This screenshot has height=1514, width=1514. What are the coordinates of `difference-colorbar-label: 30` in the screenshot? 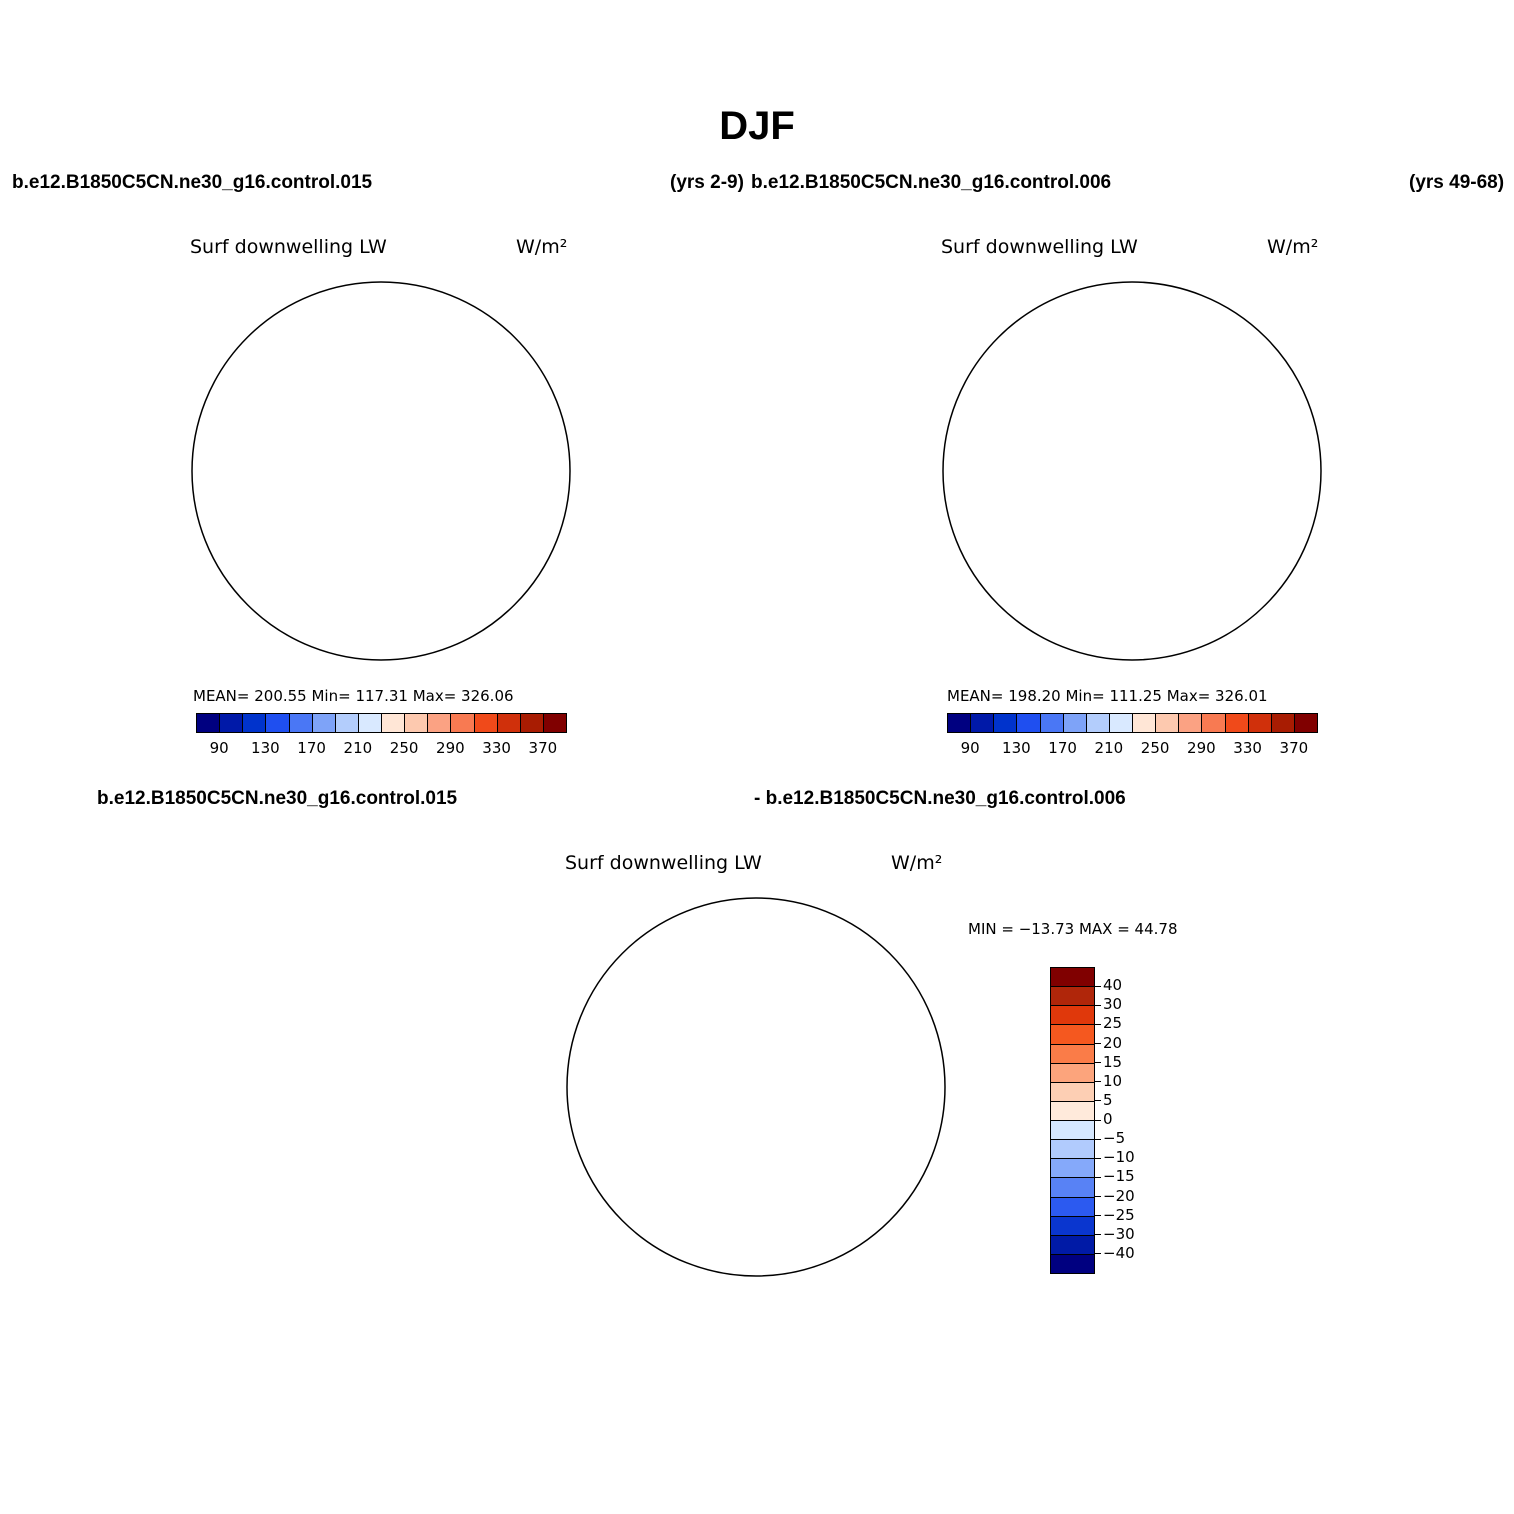 It's located at (1113, 1004).